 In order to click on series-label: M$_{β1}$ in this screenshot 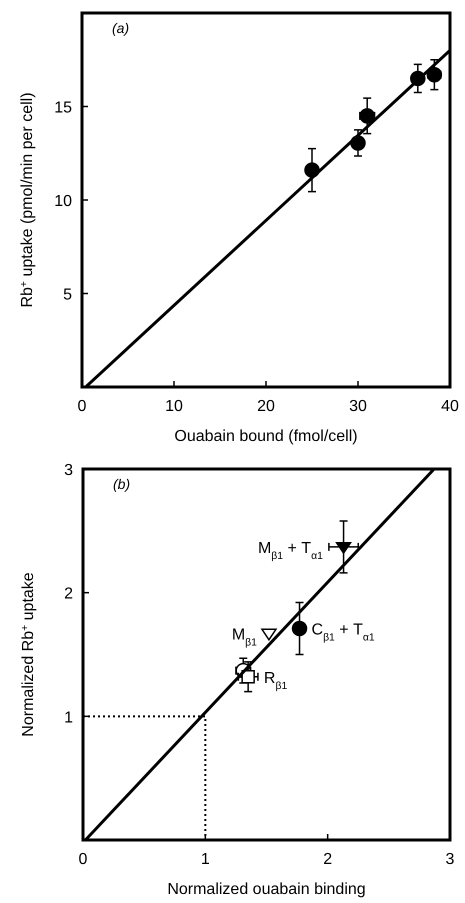, I will do `click(245, 637)`.